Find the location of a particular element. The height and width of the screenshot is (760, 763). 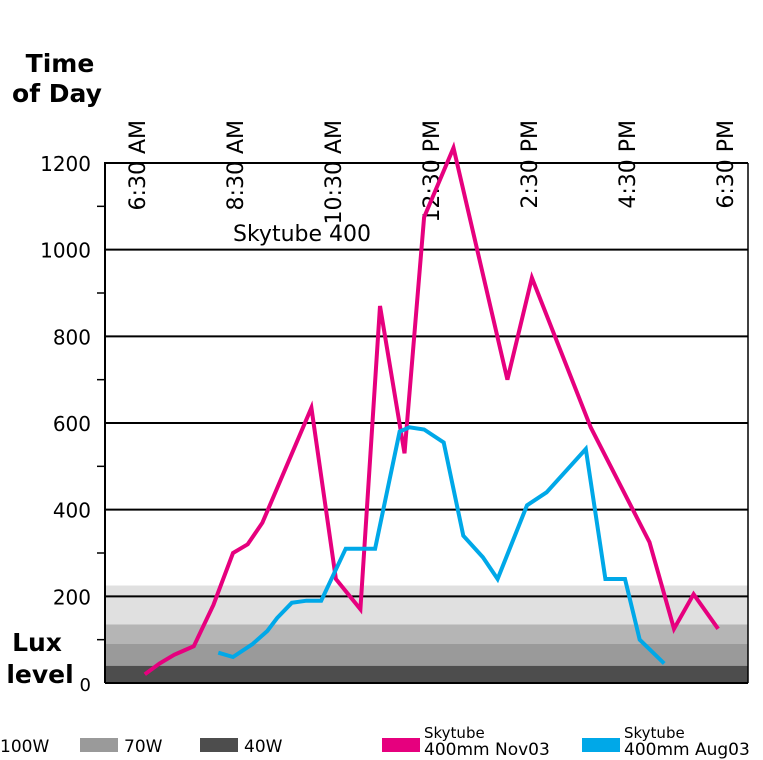

x-tick-label: 6:30 AM is located at coordinates (138, 165).